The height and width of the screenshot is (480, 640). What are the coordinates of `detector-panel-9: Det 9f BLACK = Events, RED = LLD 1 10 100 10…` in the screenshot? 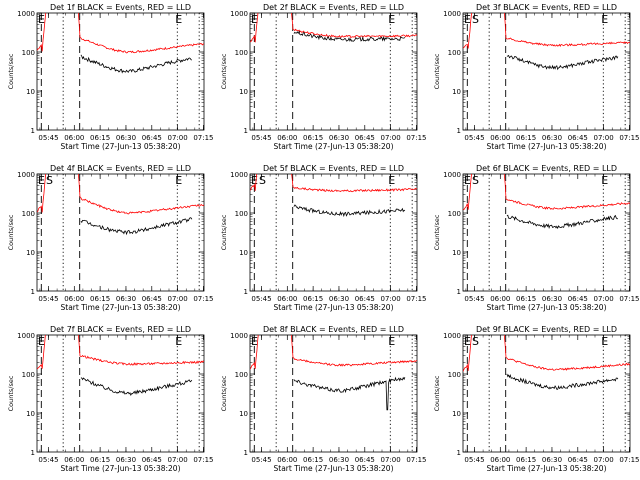 It's located at (536, 399).